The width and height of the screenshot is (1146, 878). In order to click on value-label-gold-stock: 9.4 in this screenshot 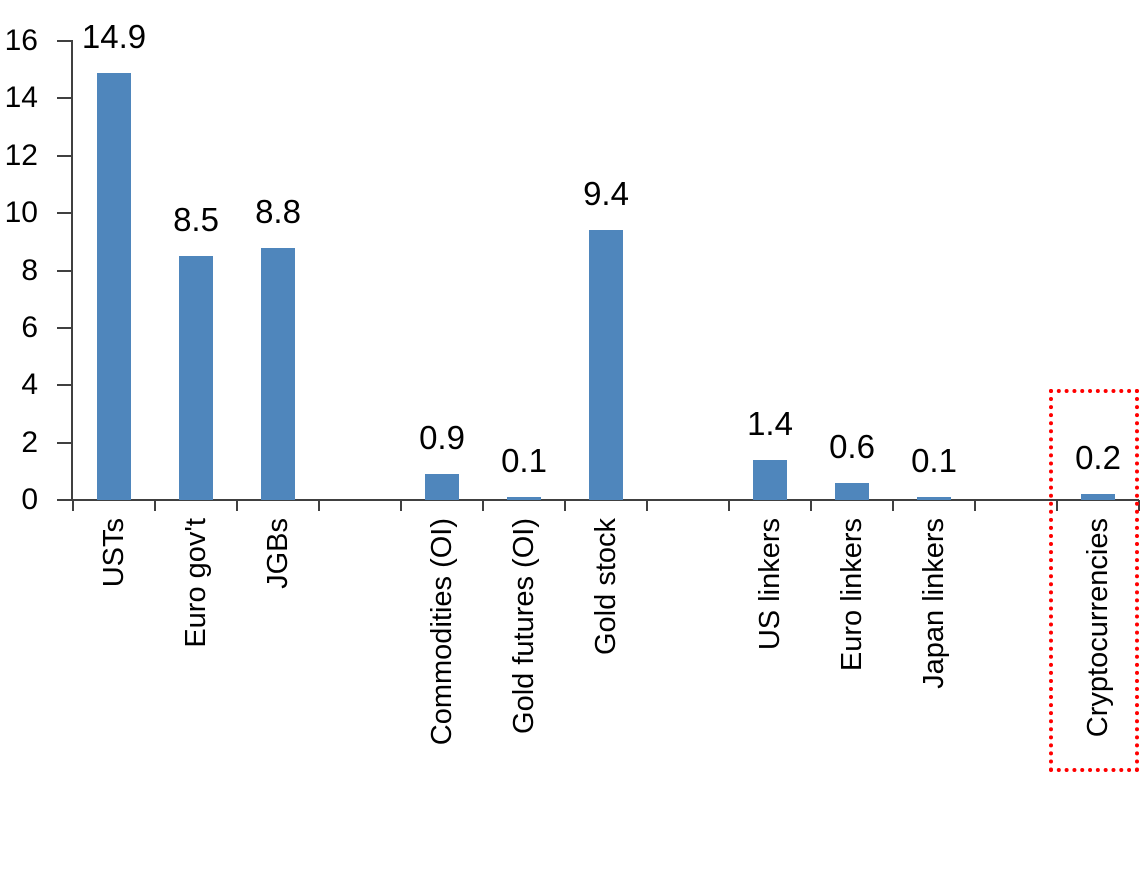, I will do `click(606, 193)`.